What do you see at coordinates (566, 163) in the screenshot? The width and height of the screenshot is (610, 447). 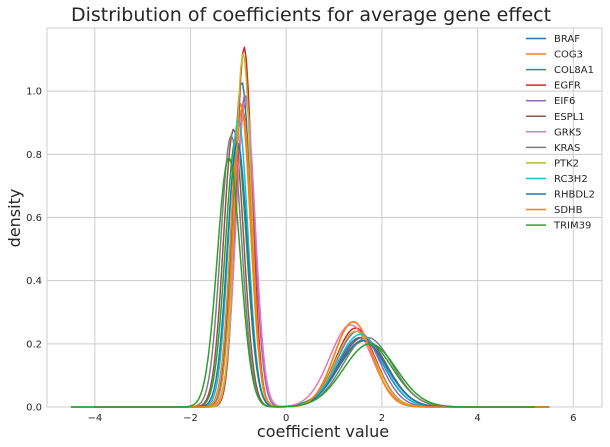 I see `legend-label: PTK2` at bounding box center [566, 163].